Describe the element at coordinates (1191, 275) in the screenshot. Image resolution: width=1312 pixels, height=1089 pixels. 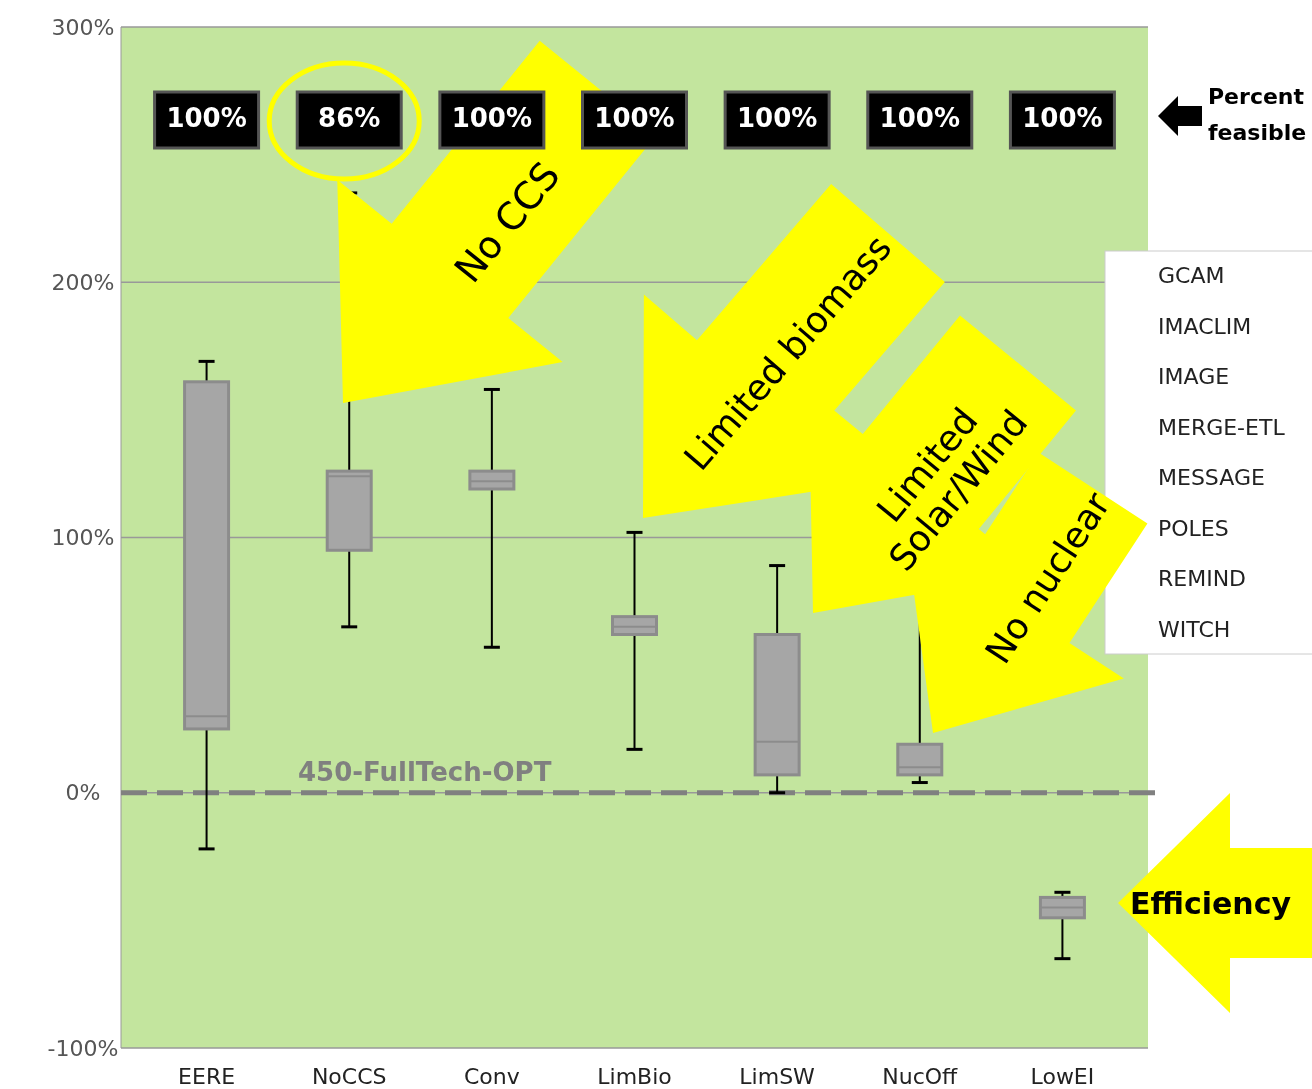
I see `text: GCAM` at that location.